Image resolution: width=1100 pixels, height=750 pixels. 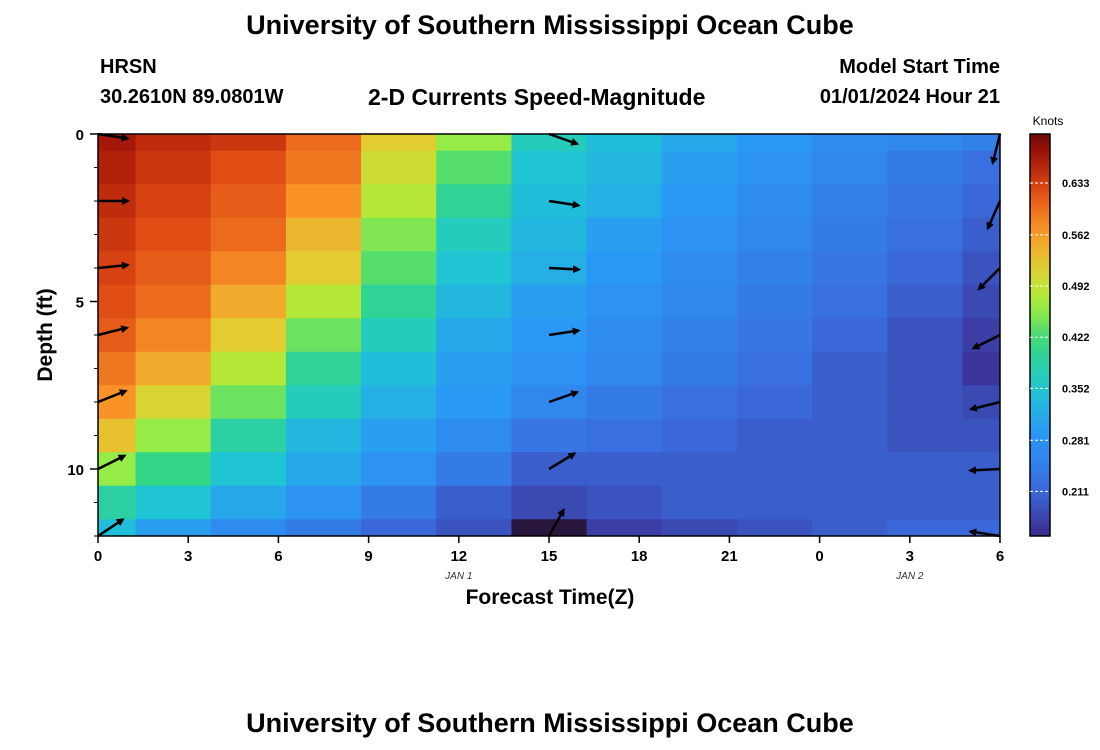 What do you see at coordinates (278, 556) in the screenshot?
I see `x-tick-label: 6` at bounding box center [278, 556].